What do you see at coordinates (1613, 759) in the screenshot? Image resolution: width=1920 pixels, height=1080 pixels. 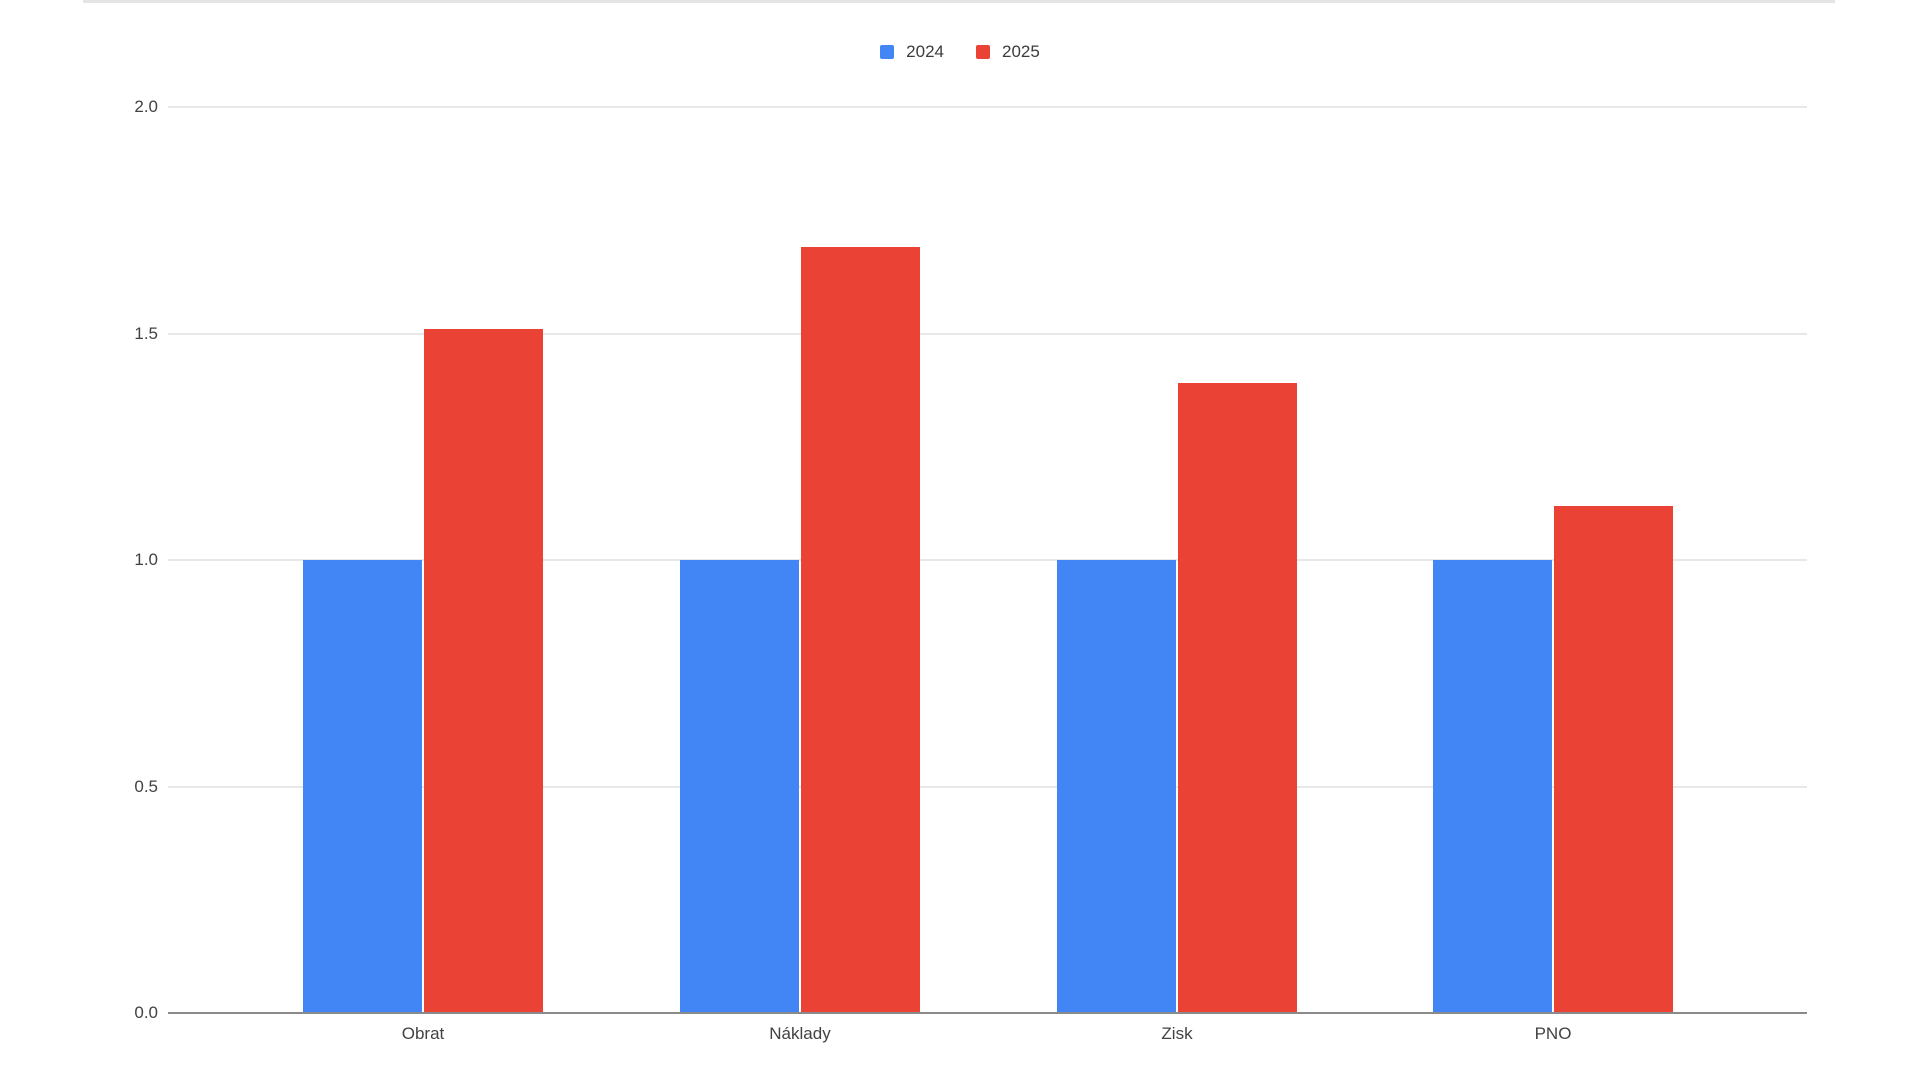 I see `bar-2025-PNO` at bounding box center [1613, 759].